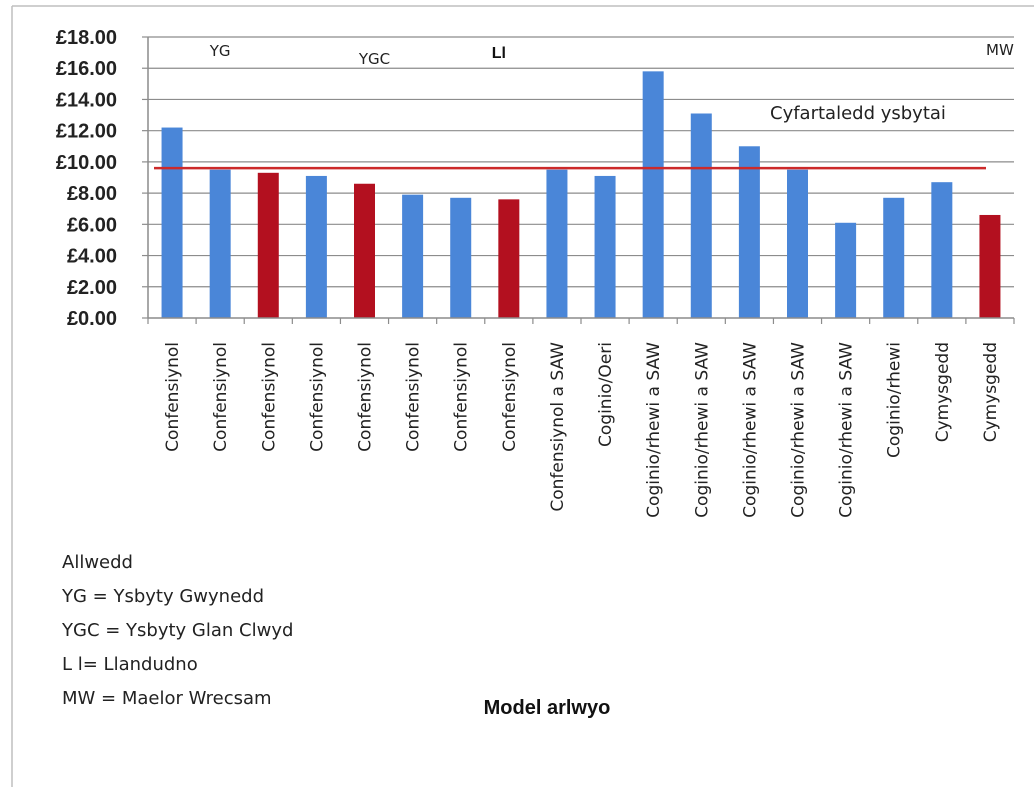  I want to click on key-line-3: L l= Llandudno, so click(130, 664).